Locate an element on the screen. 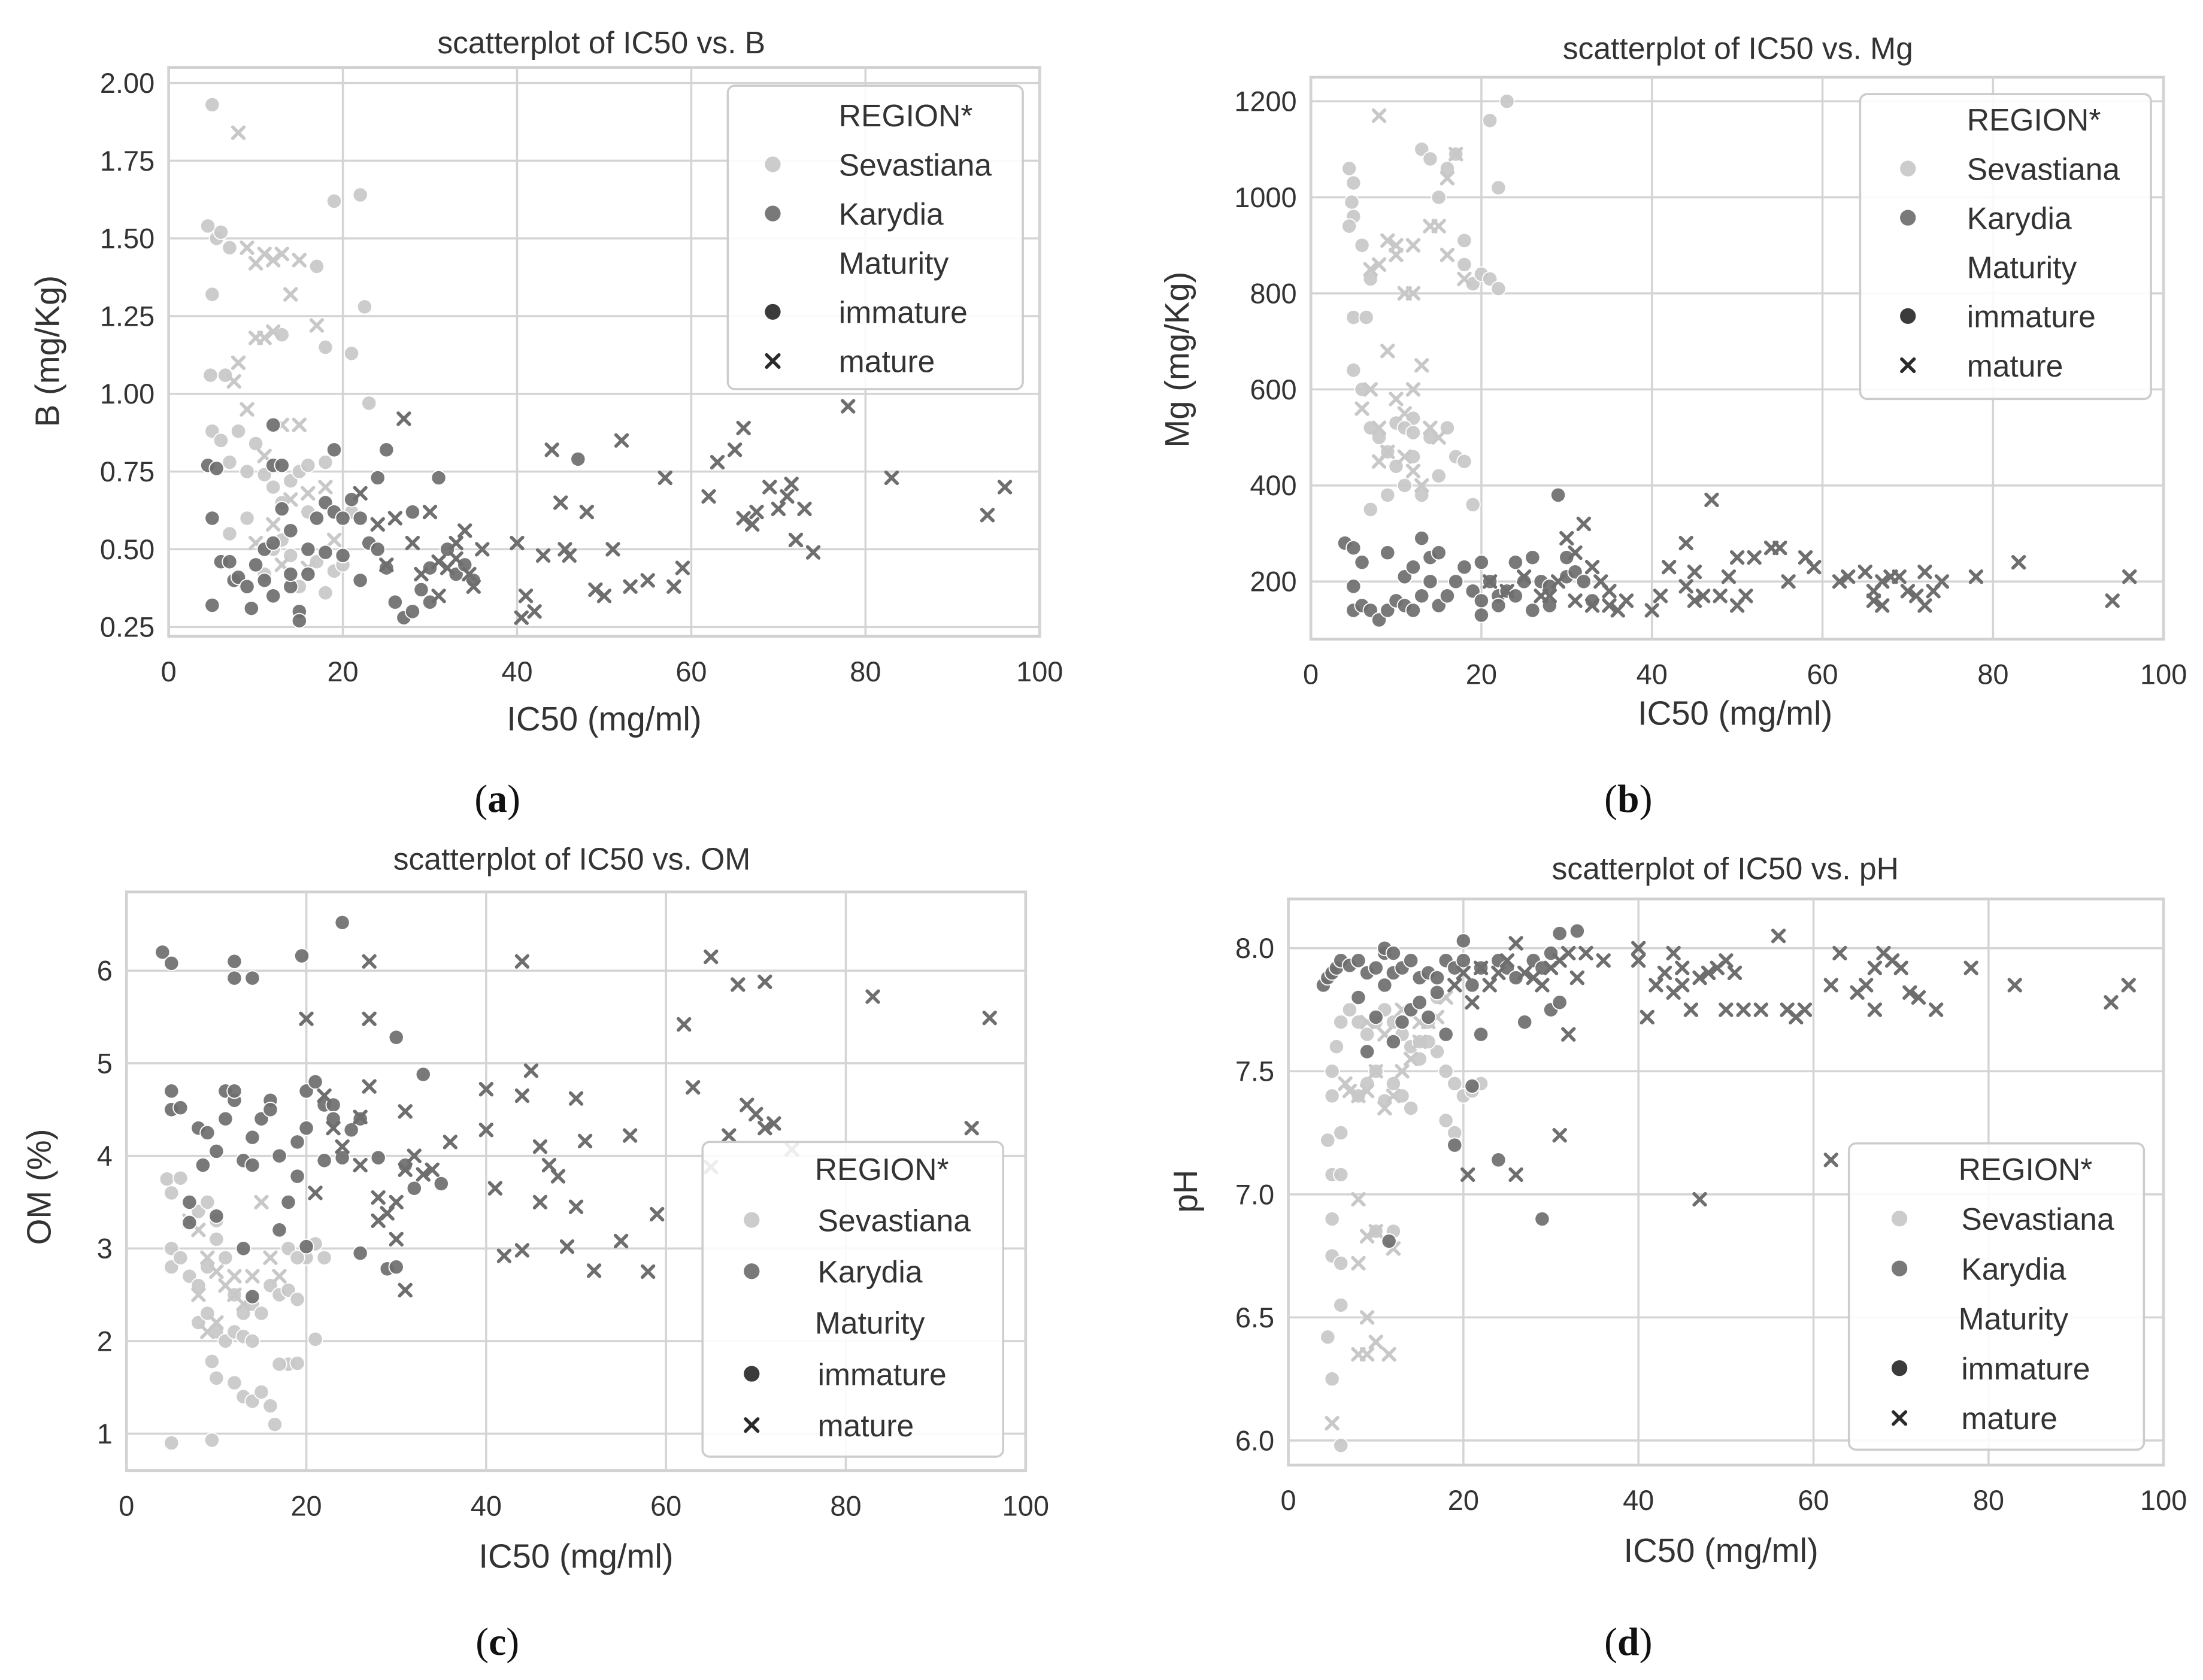 This screenshot has height=1680, width=2203. legend-item-karydia: Karydia is located at coordinates (870, 1271).